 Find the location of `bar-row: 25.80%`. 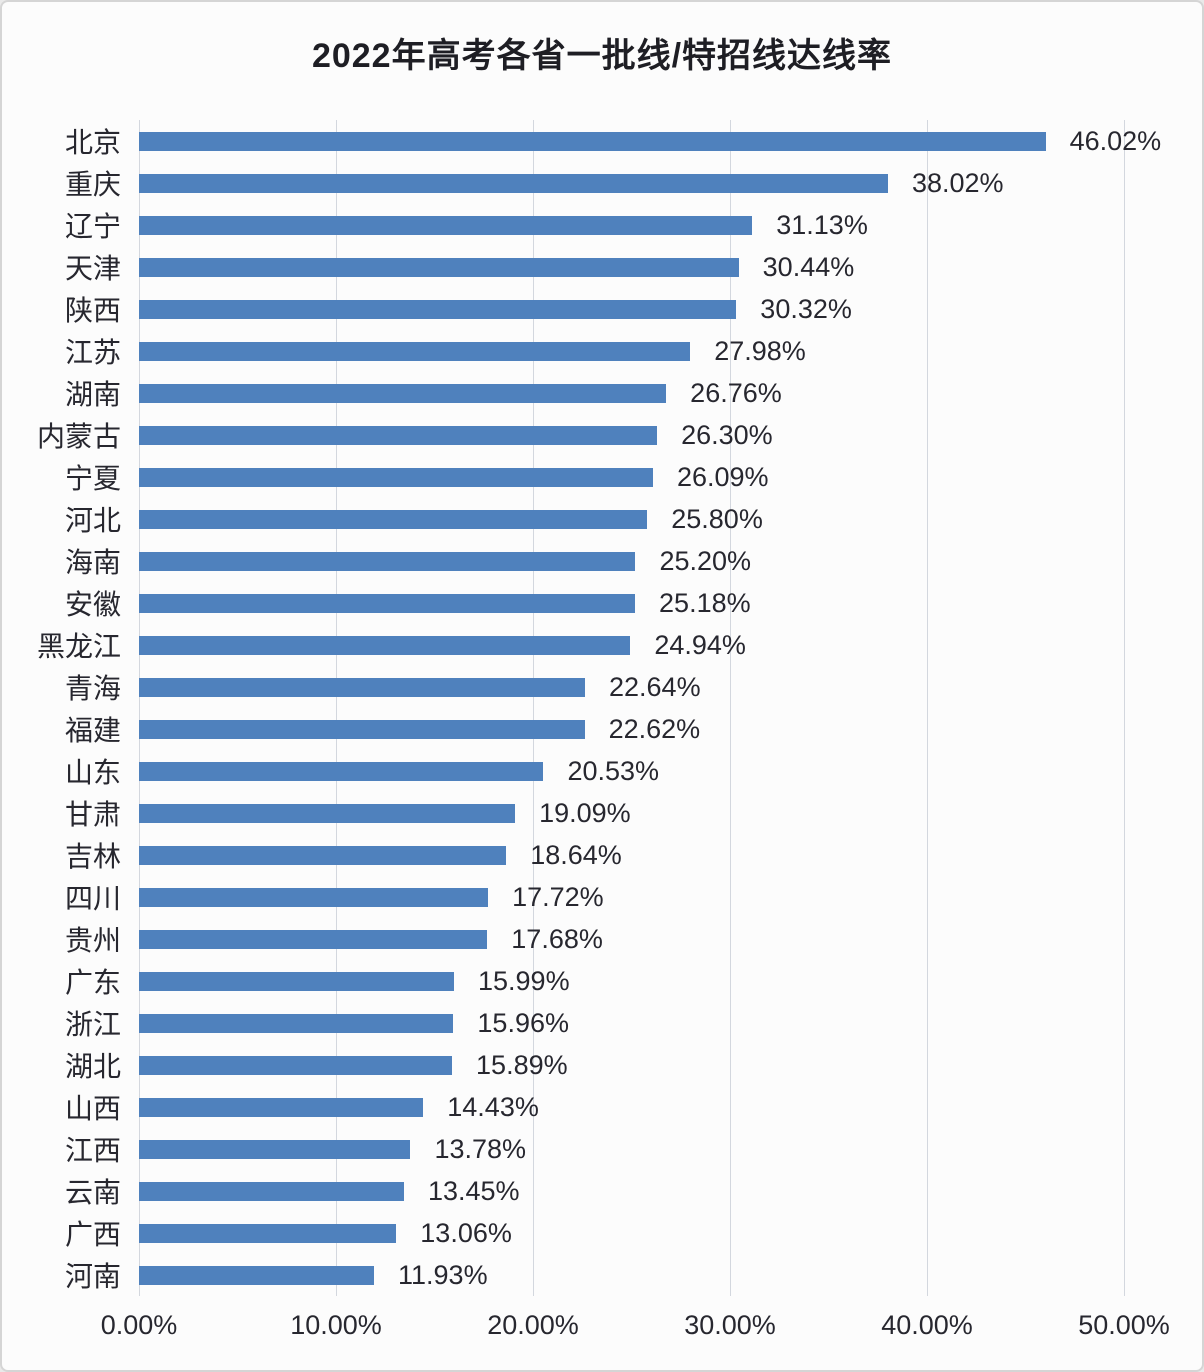

bar-row: 25.80% is located at coordinates (631, 519).